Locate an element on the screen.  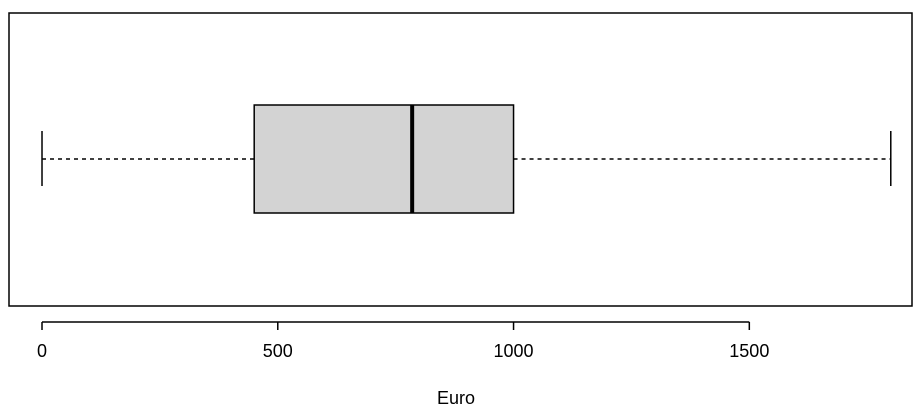
x-tick-label-1500: 1500 is located at coordinates (749, 351).